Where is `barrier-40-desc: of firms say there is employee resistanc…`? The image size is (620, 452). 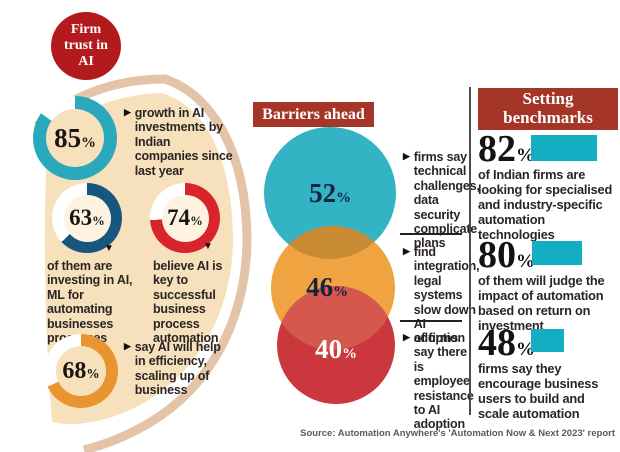
barrier-40-desc: of firms say there is employee resistanc… is located at coordinates (443, 381).